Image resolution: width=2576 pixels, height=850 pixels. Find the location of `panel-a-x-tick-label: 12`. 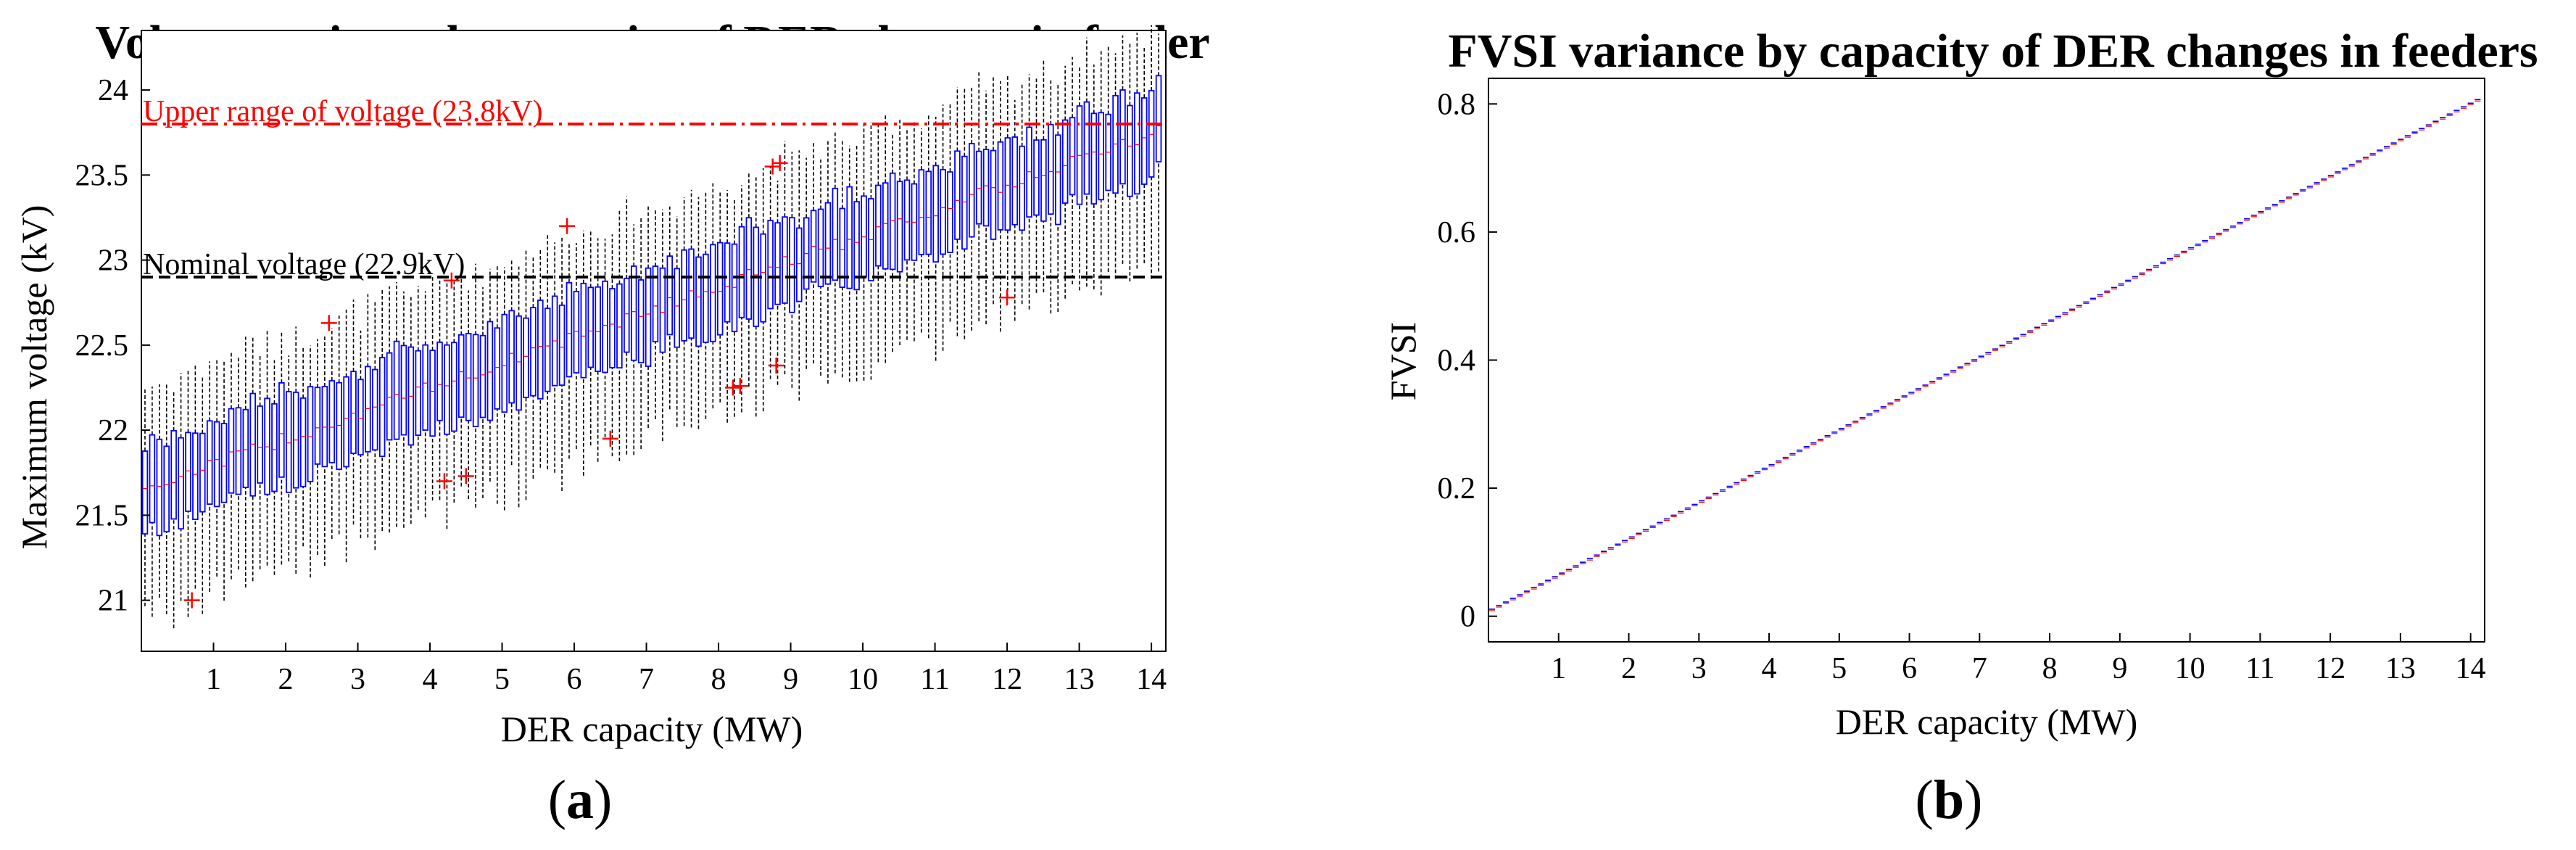

panel-a-x-tick-label: 12 is located at coordinates (1007, 680).